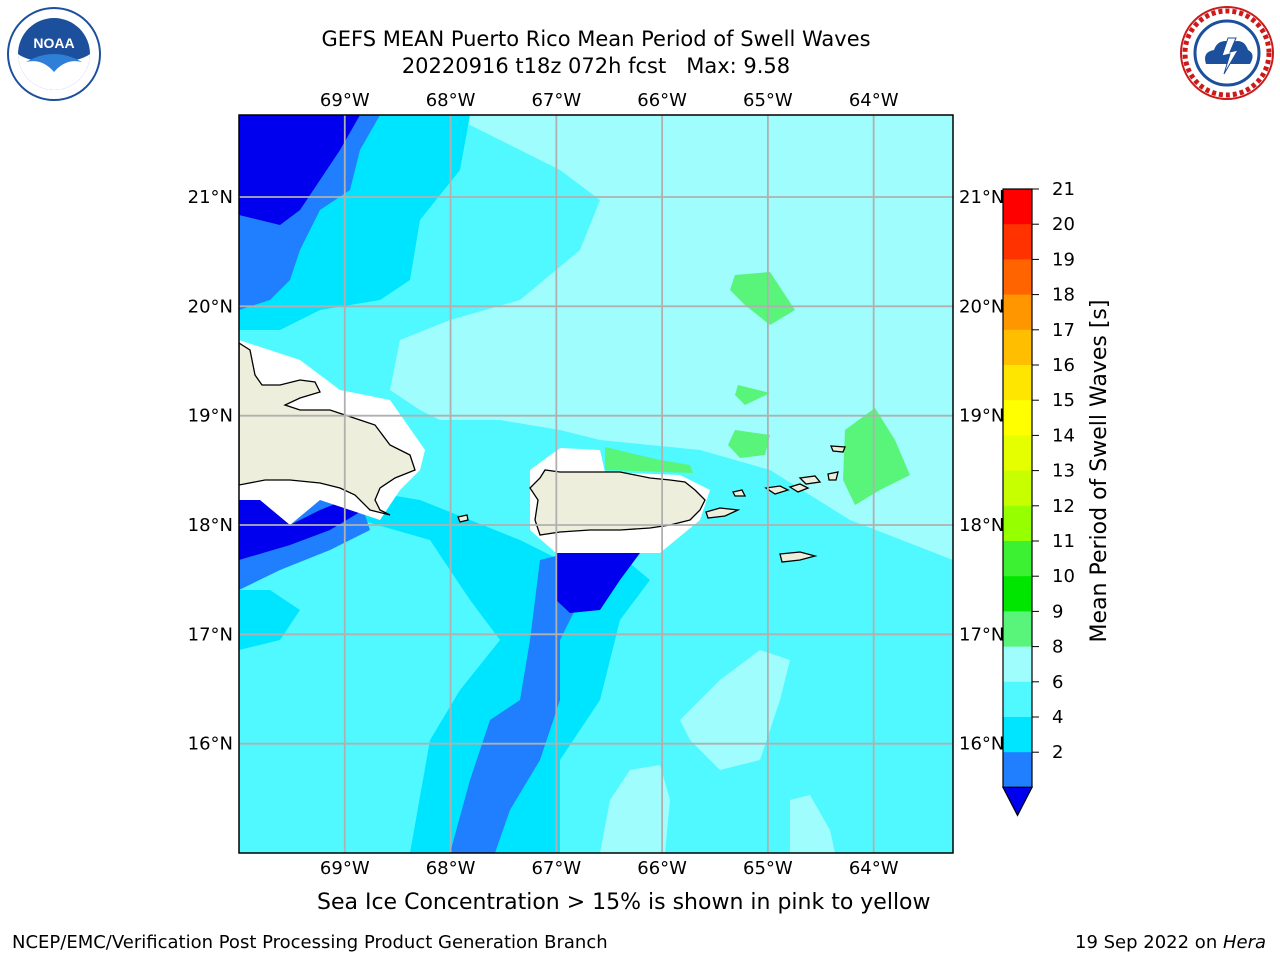 This screenshot has height=960, width=1280. What do you see at coordinates (609, 868) in the screenshot?
I see `longitude-labels-bottom: 69°W 68°W 67°W 66°W 65°W 64°W` at bounding box center [609, 868].